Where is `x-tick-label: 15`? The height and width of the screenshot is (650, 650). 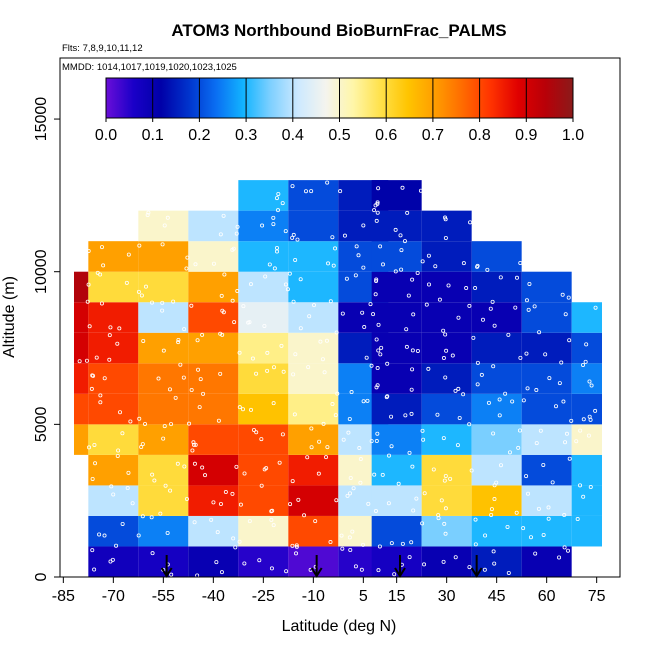
x-tick-label: 15 is located at coordinates (397, 596).